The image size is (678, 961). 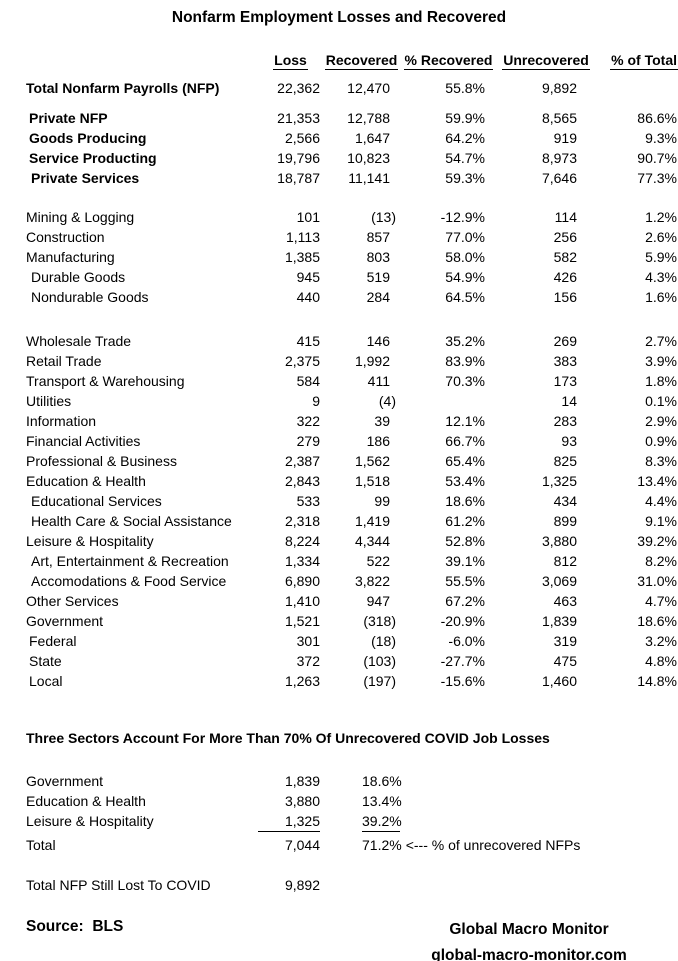 I want to click on cell-pct-of-total: 1.6%, so click(x=661, y=297).